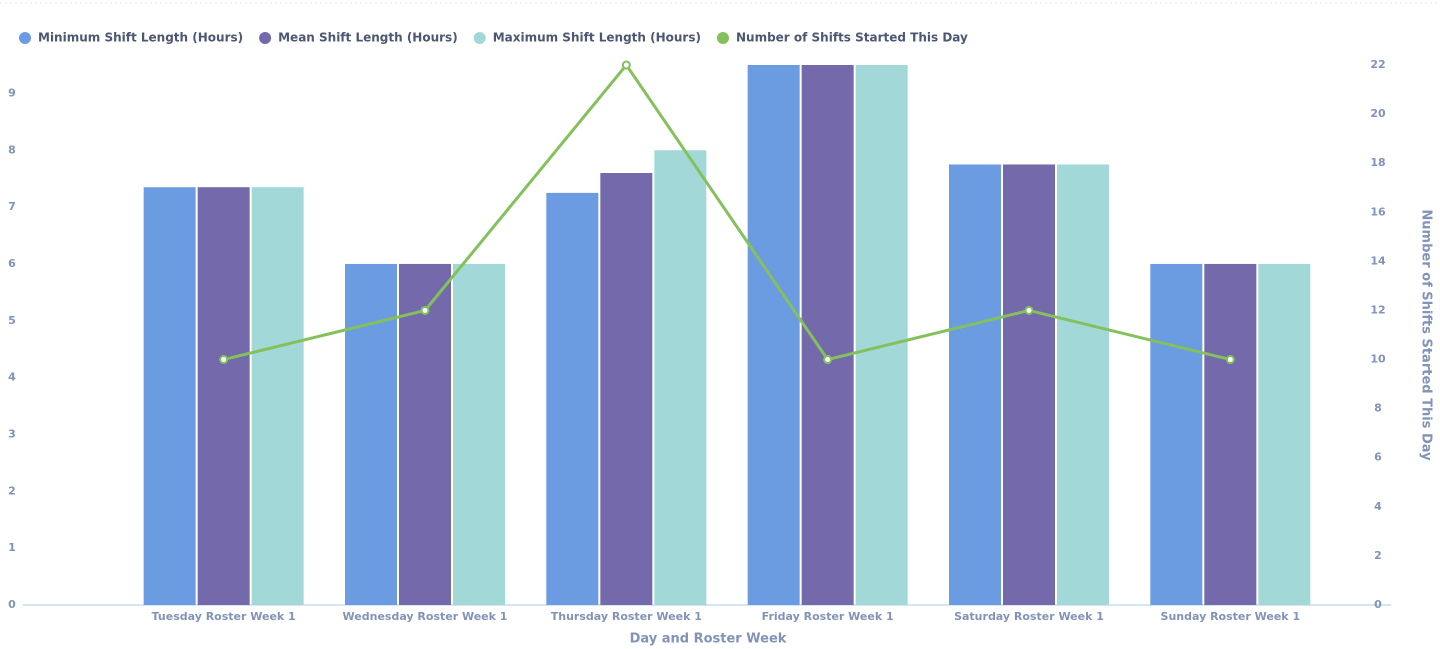 This screenshot has width=1440, height=649. What do you see at coordinates (1378, 211) in the screenshot?
I see `y2-tick-label: 16` at bounding box center [1378, 211].